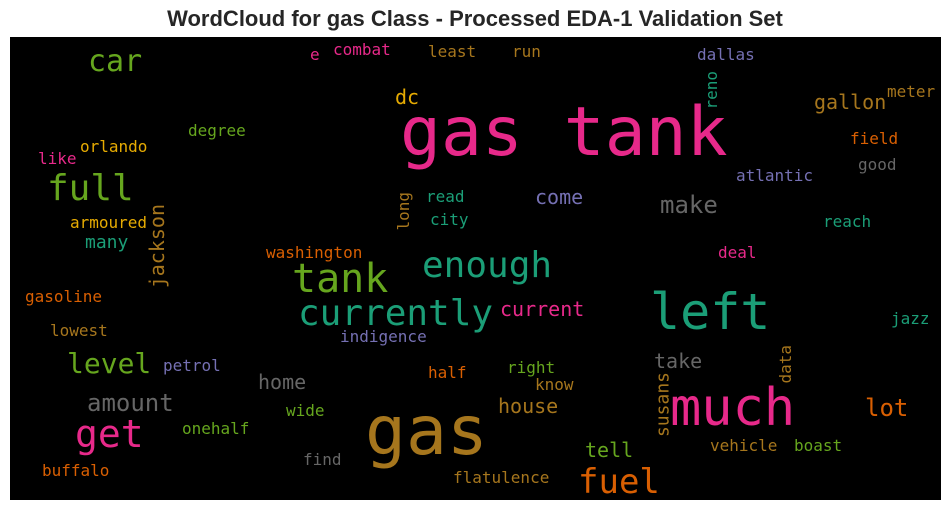  Describe the element at coordinates (877, 164) in the screenshot. I see `word-good: good` at that location.